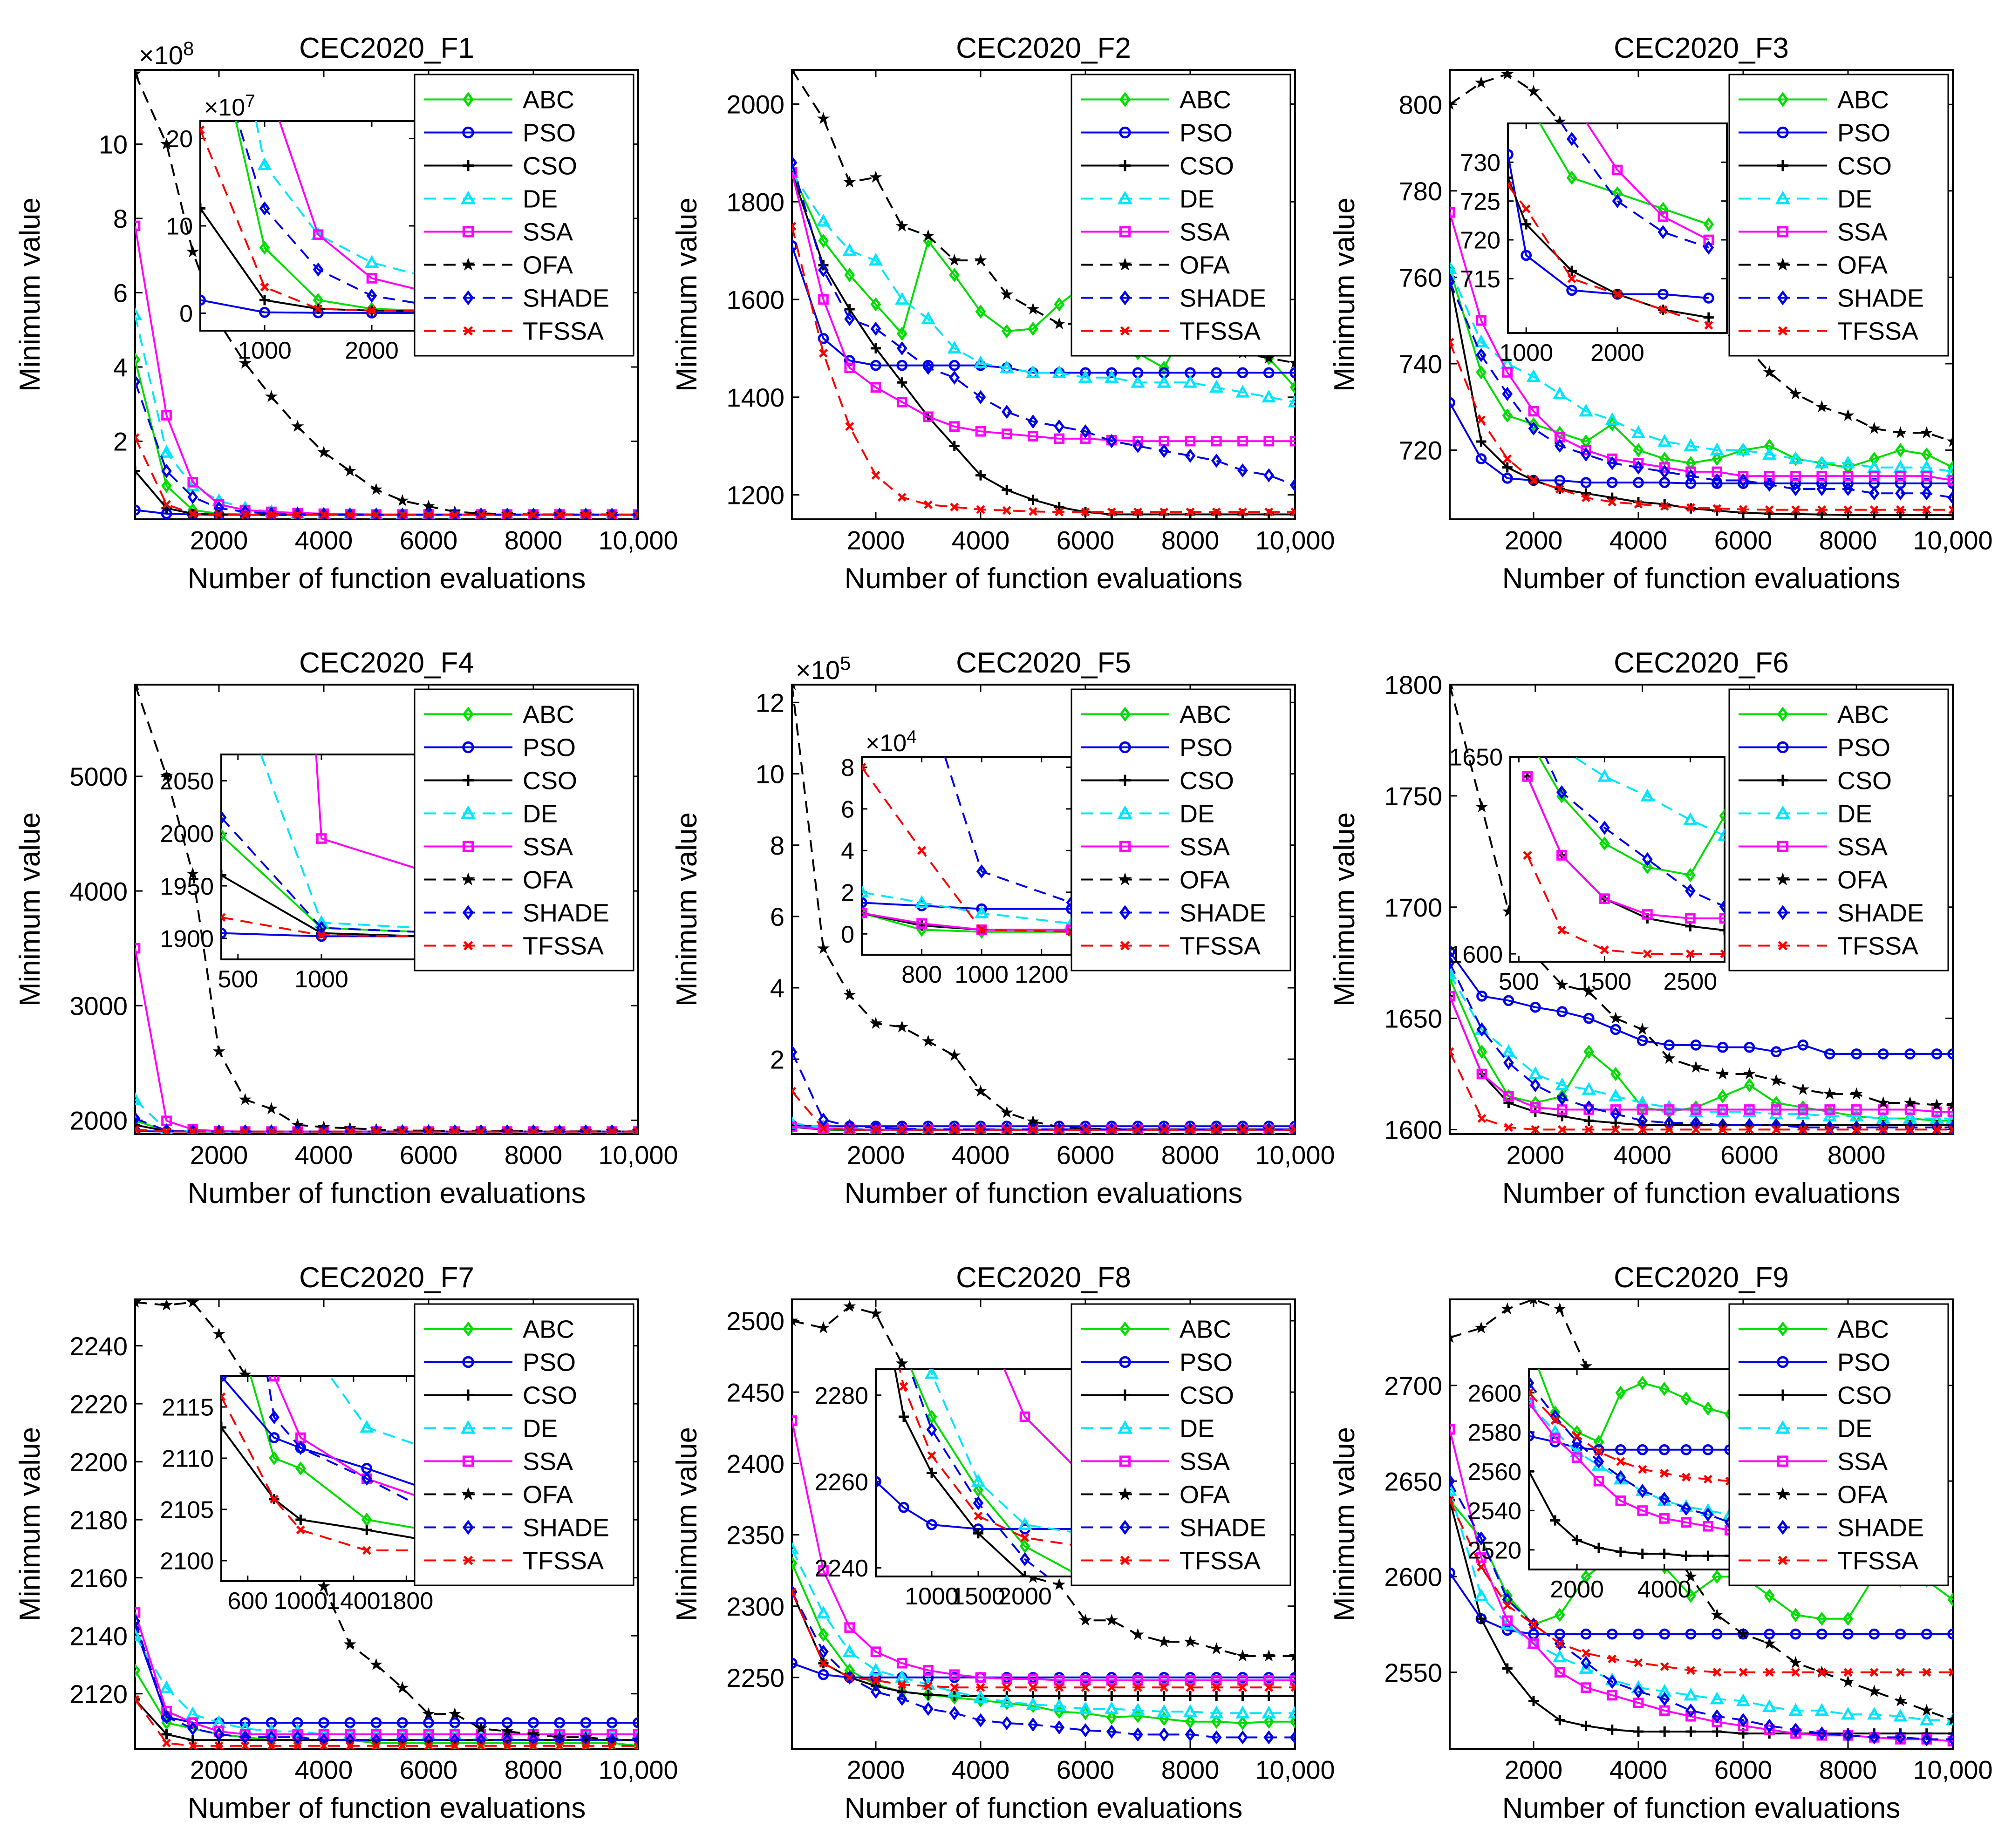 The width and height of the screenshot is (2005, 1848). Describe the element at coordinates (514, 1561) in the screenshot. I see `legend-item-tfssa: TFSSA` at that location.